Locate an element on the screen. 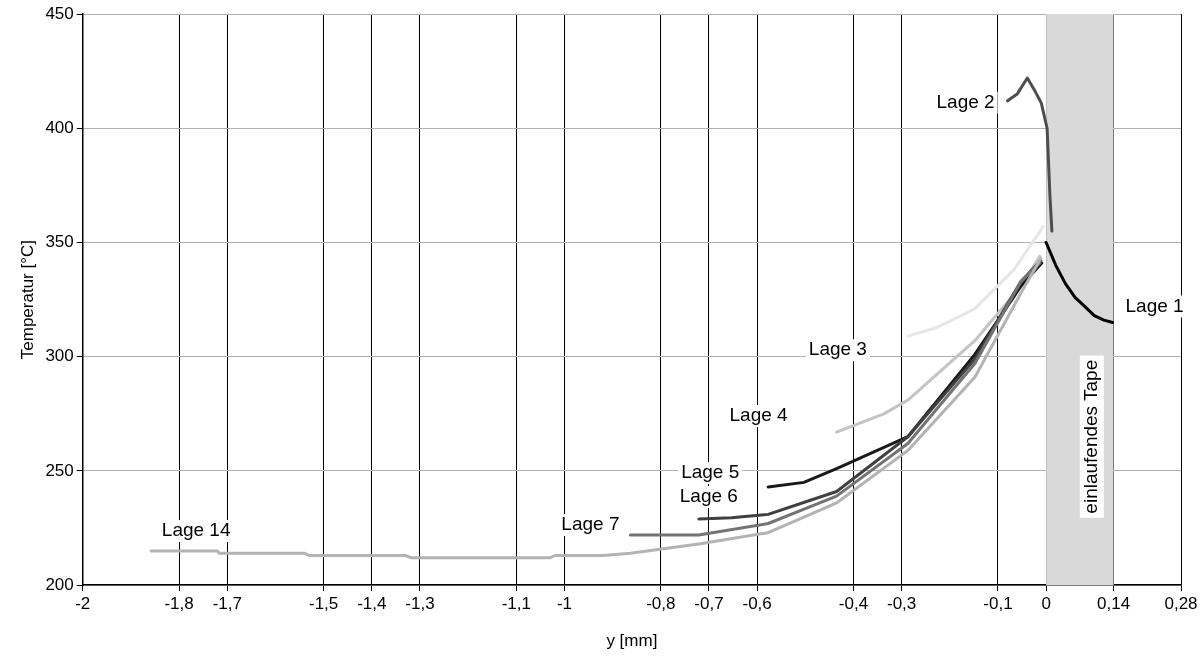 The height and width of the screenshot is (660, 1203). text: Lage 4 is located at coordinates (759, 415).